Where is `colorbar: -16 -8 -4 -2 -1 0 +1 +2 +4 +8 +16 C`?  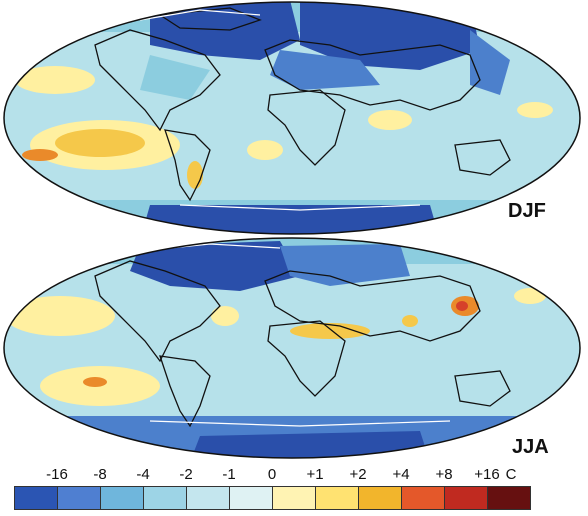 colorbar: -16 -8 -4 -2 -1 0 +1 +2 +4 +8 +16 C is located at coordinates (301, 491).